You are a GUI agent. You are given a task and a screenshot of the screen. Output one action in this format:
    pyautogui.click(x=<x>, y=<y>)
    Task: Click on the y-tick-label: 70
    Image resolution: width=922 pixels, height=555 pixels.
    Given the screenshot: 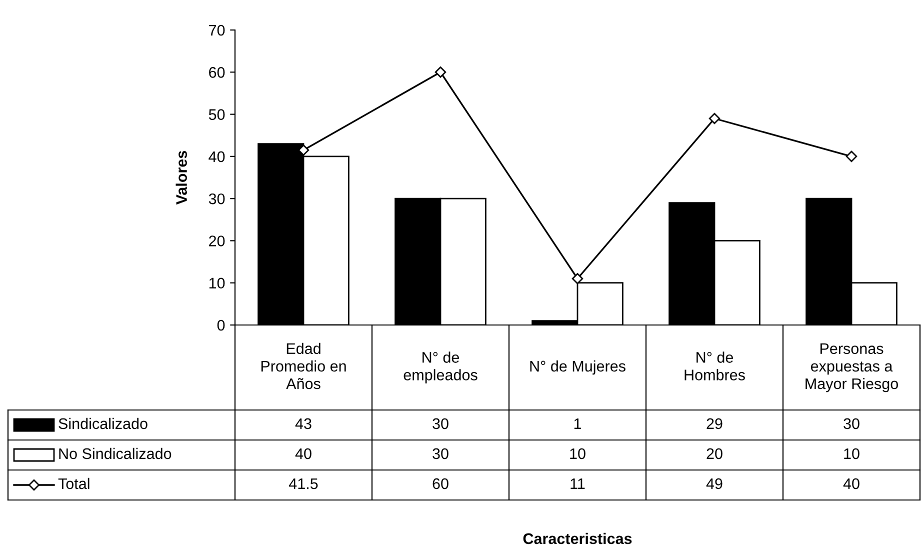 What is the action you would take?
    pyautogui.click(x=217, y=30)
    